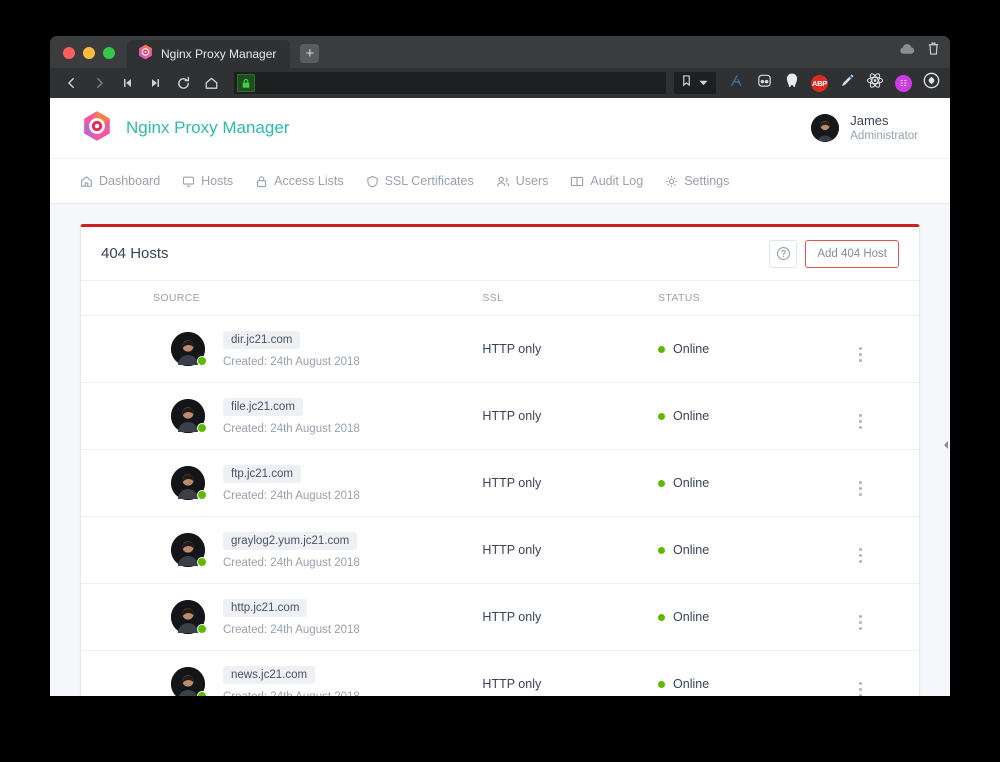 The width and height of the screenshot is (1000, 762). I want to click on info-extension-icon, so click(931, 83).